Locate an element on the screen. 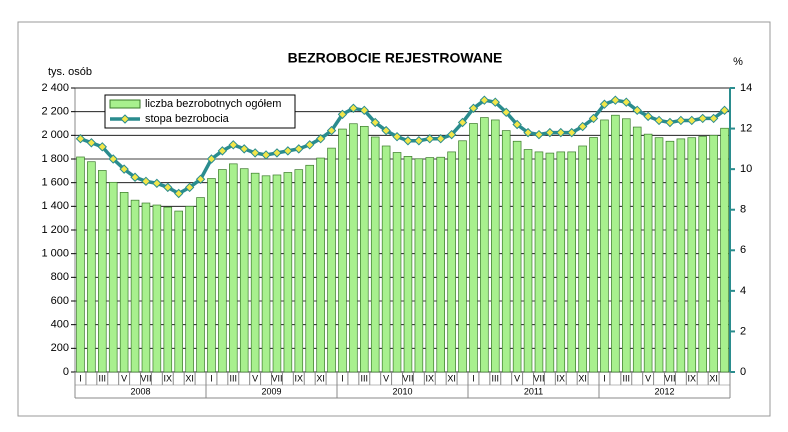  y-tick-label: 200 is located at coordinates (60, 348).